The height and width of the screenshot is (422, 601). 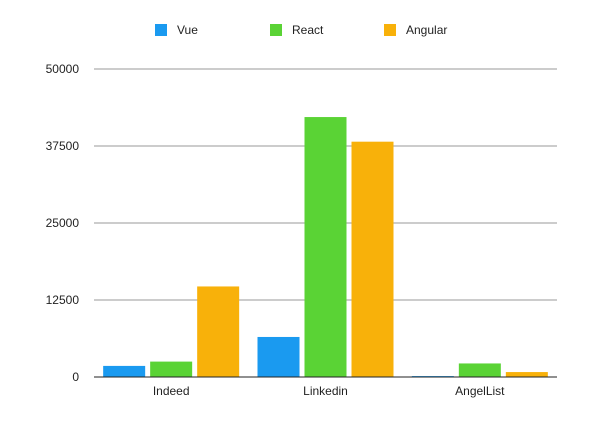 What do you see at coordinates (526, 374) in the screenshot?
I see `bar-angellist-angular` at bounding box center [526, 374].